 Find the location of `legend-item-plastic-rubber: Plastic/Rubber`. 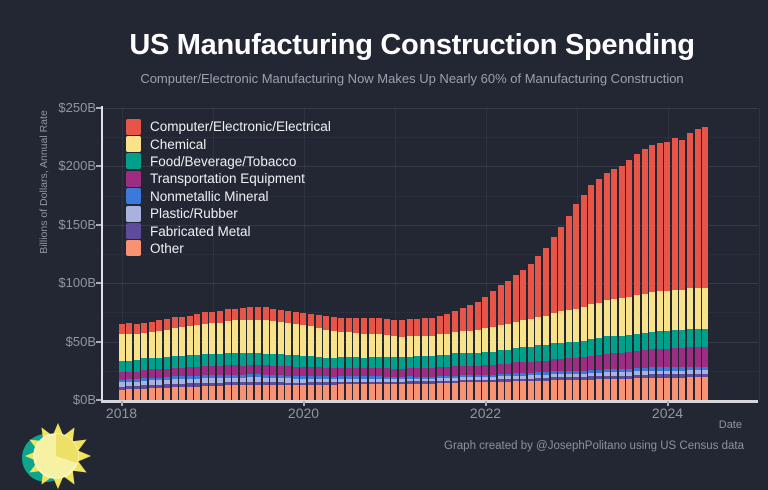

legend-item-plastic-rubber: Plastic/Rubber is located at coordinates (228, 213).